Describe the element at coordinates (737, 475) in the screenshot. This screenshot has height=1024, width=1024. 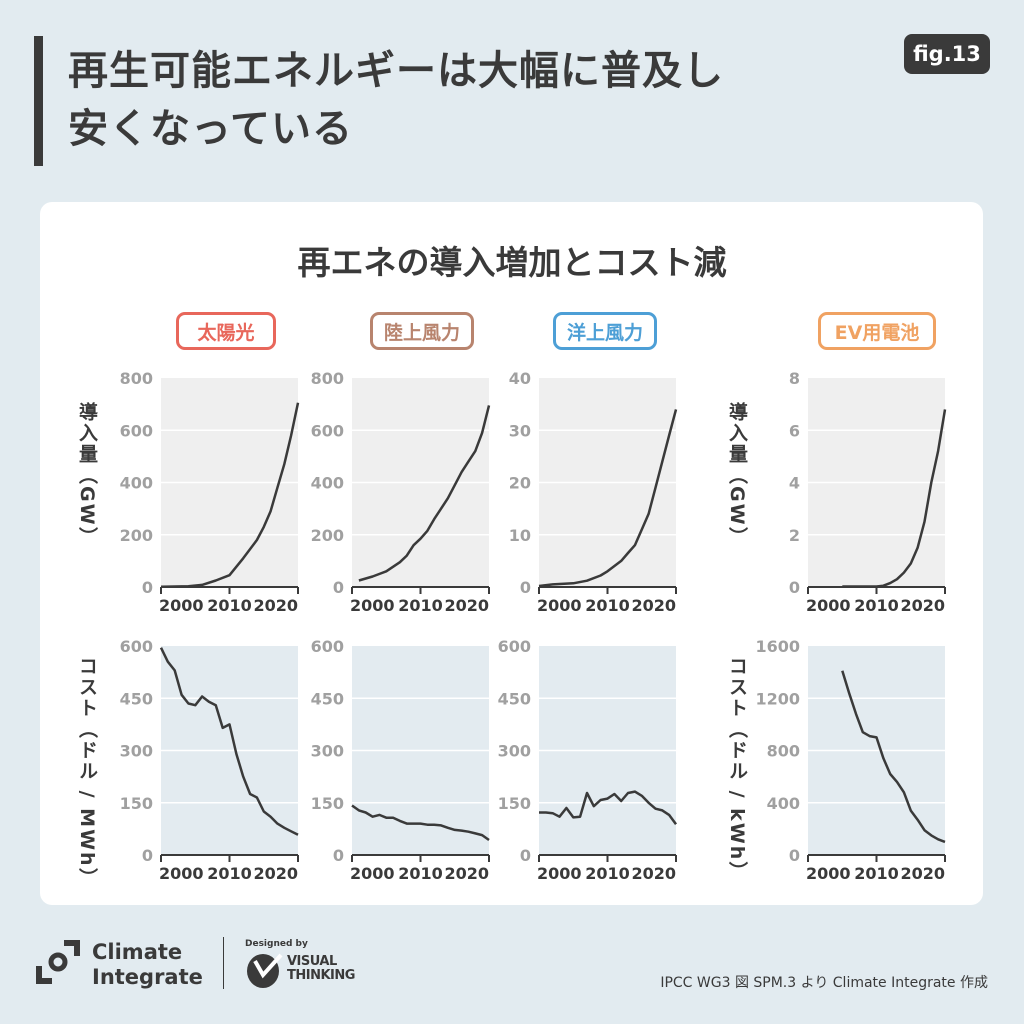
I see `y-axis-label-install-right: 導入量（GW）` at that location.